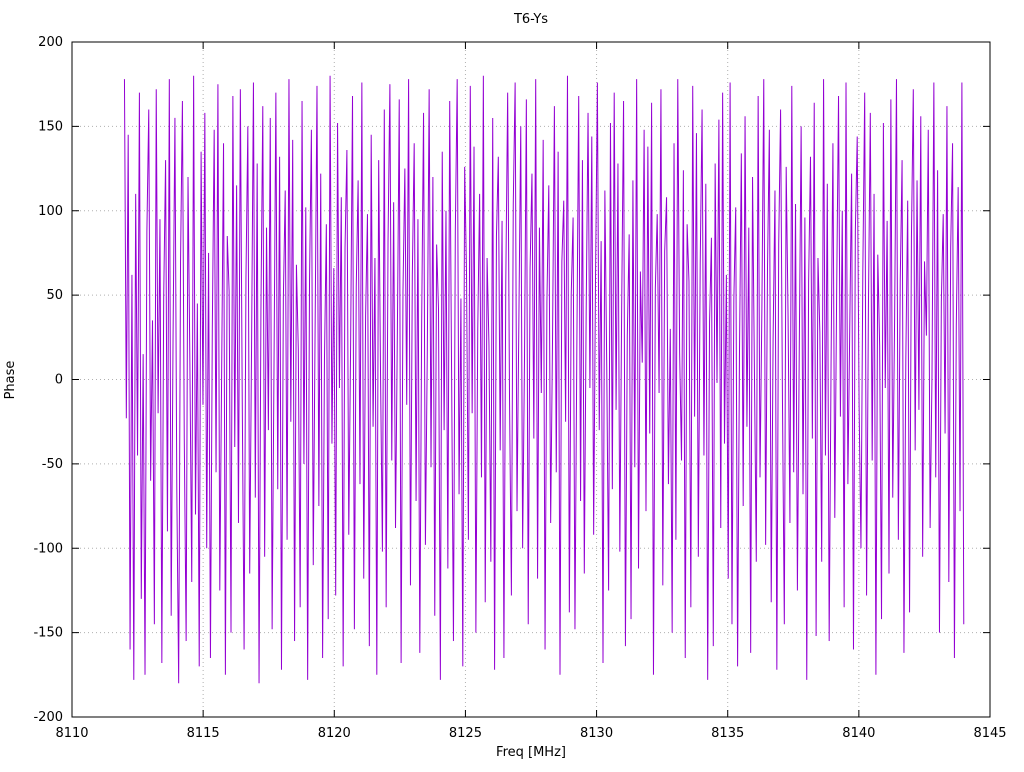 Image resolution: width=1024 pixels, height=772 pixels. What do you see at coordinates (989, 733) in the screenshot?
I see `x-tick-label: 8145` at bounding box center [989, 733].